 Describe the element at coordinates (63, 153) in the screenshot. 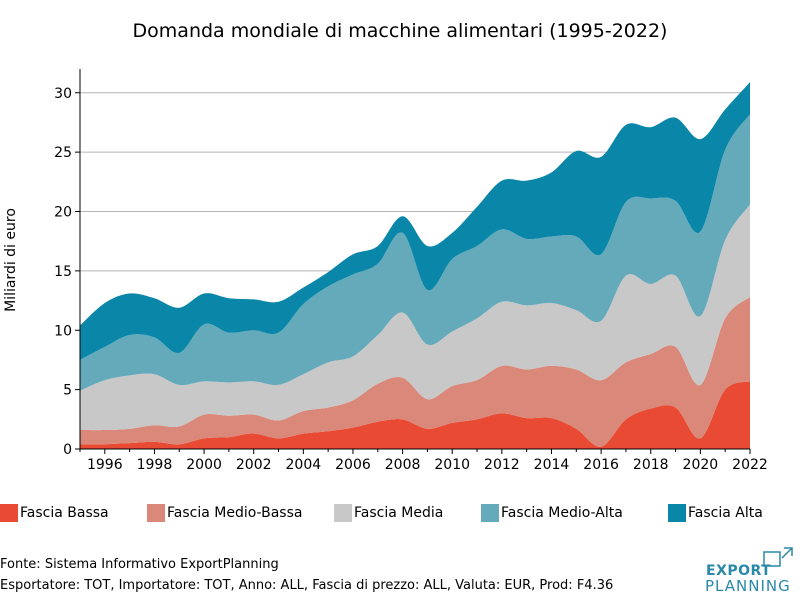

I see `y-tick-label: 25` at that location.